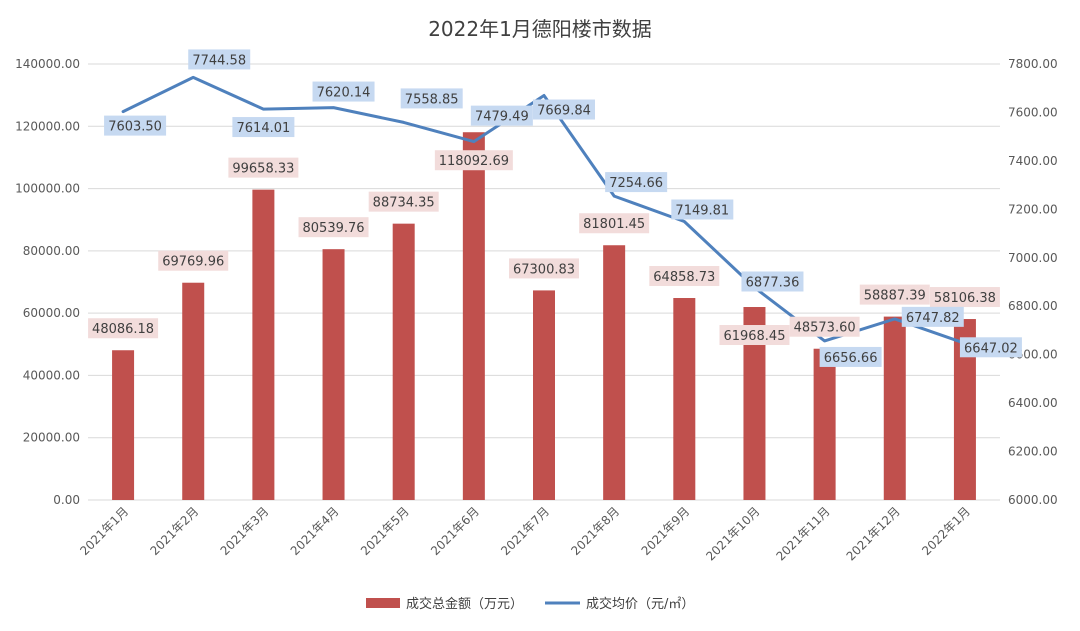 This screenshot has width=1080, height=631. I want to click on line-data-label: 7744.58, so click(219, 60).